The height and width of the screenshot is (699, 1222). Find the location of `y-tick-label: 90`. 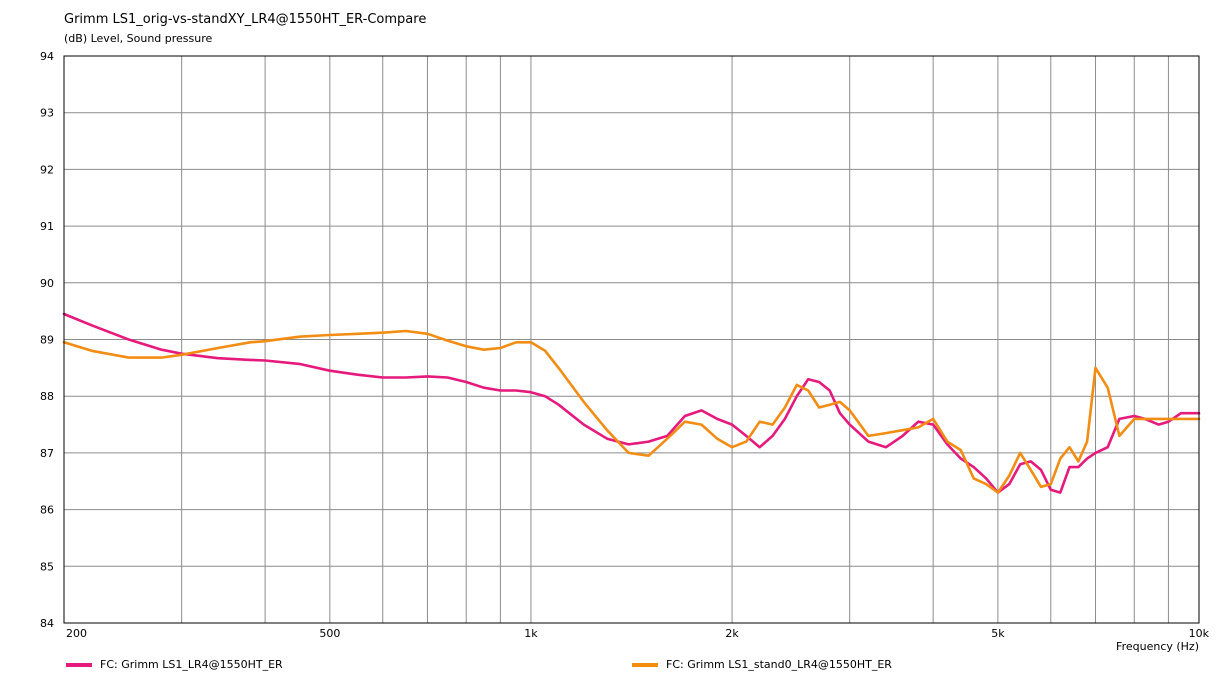

y-tick-label: 90 is located at coordinates (47, 283).